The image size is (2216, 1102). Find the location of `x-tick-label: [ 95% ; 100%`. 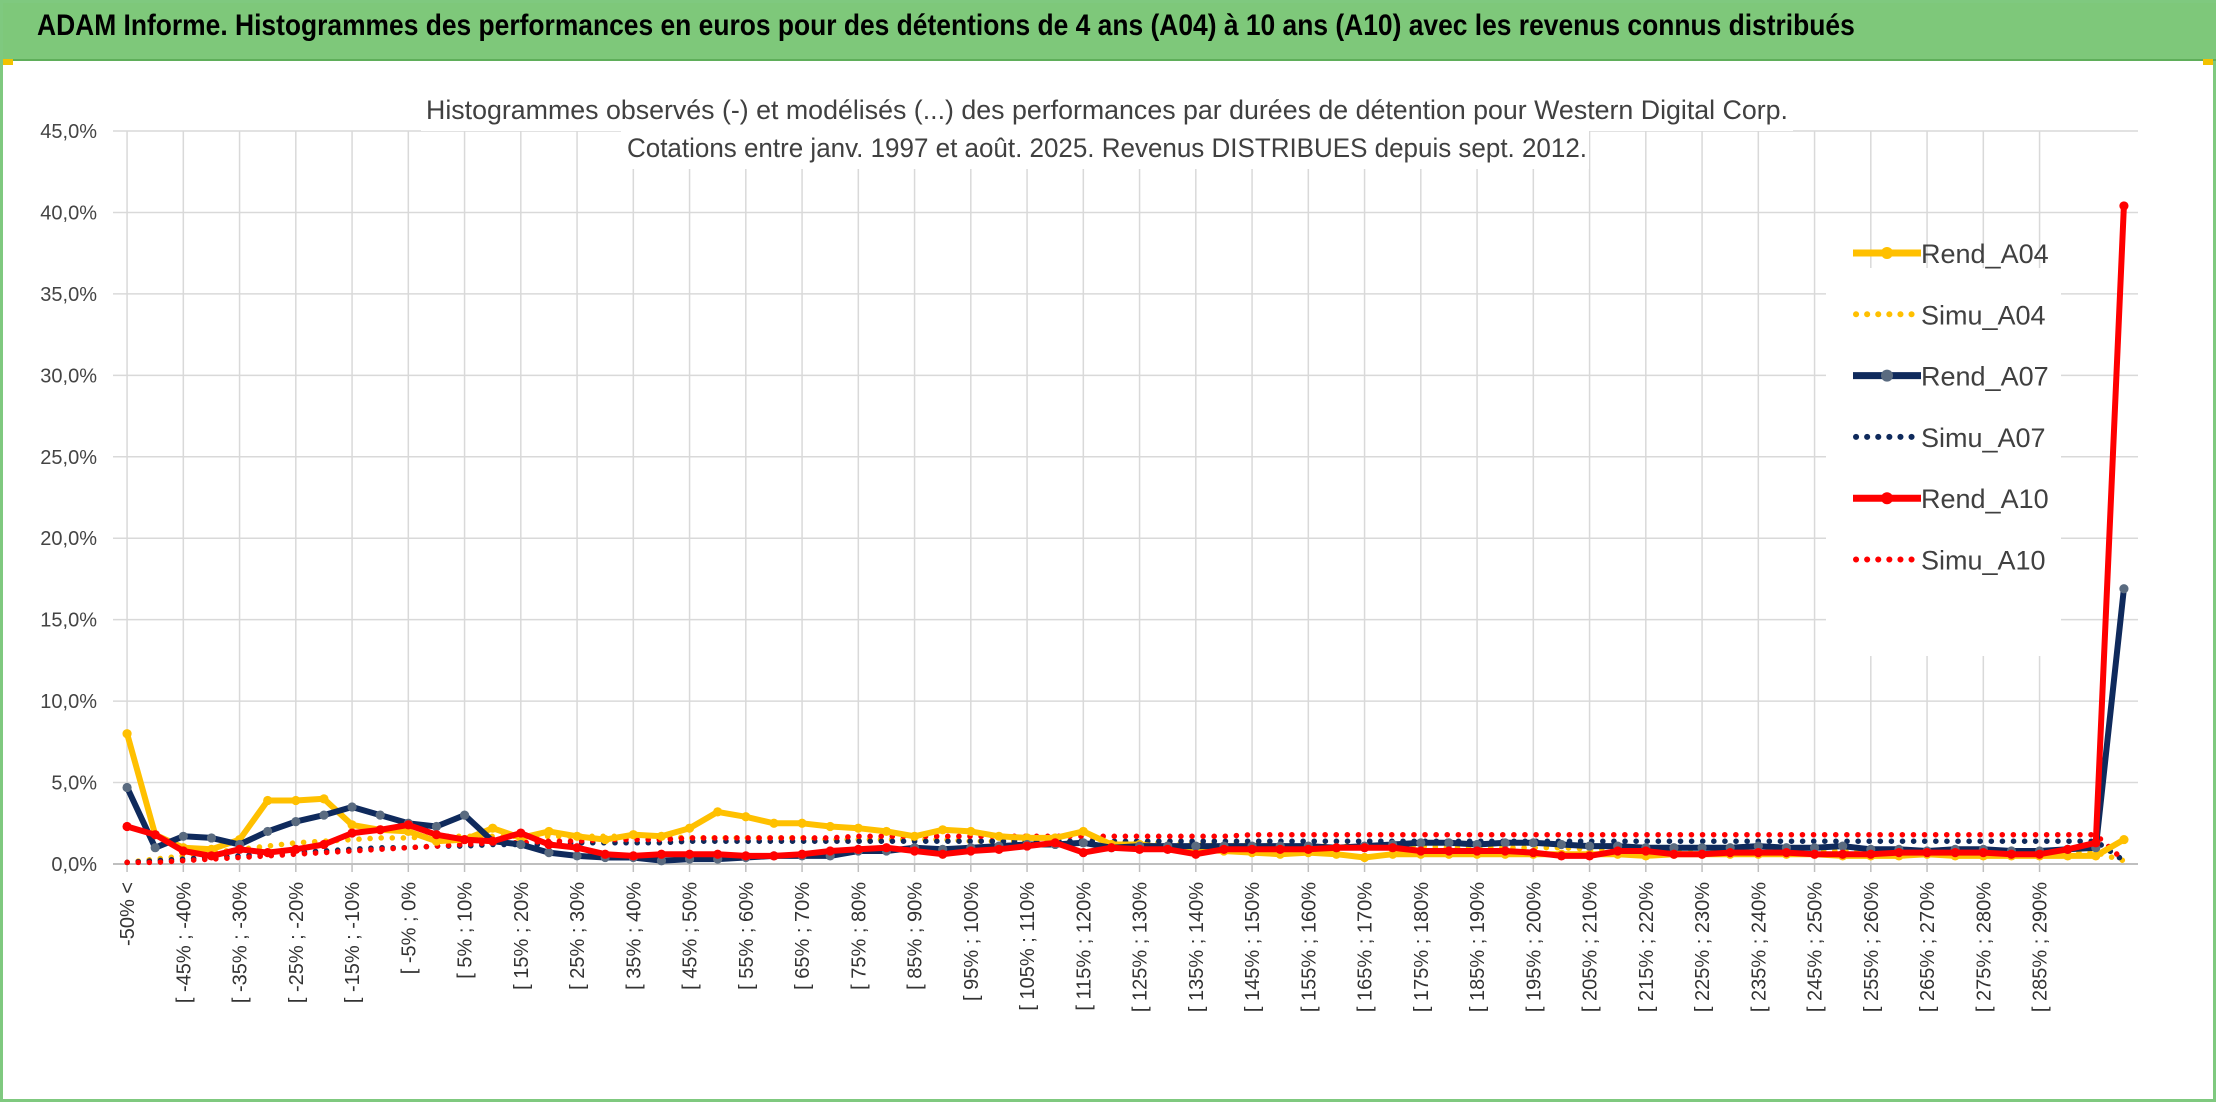

x-tick-label: [ 95% ; 100% is located at coordinates (972, 941).